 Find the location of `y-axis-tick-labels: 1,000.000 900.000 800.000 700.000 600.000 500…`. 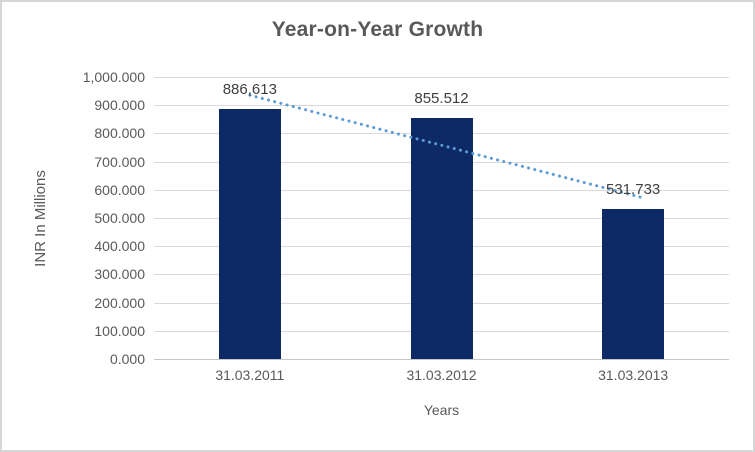

y-axis-tick-labels: 1,000.000 900.000 800.000 700.000 600.000 500… is located at coordinates (73, 218).